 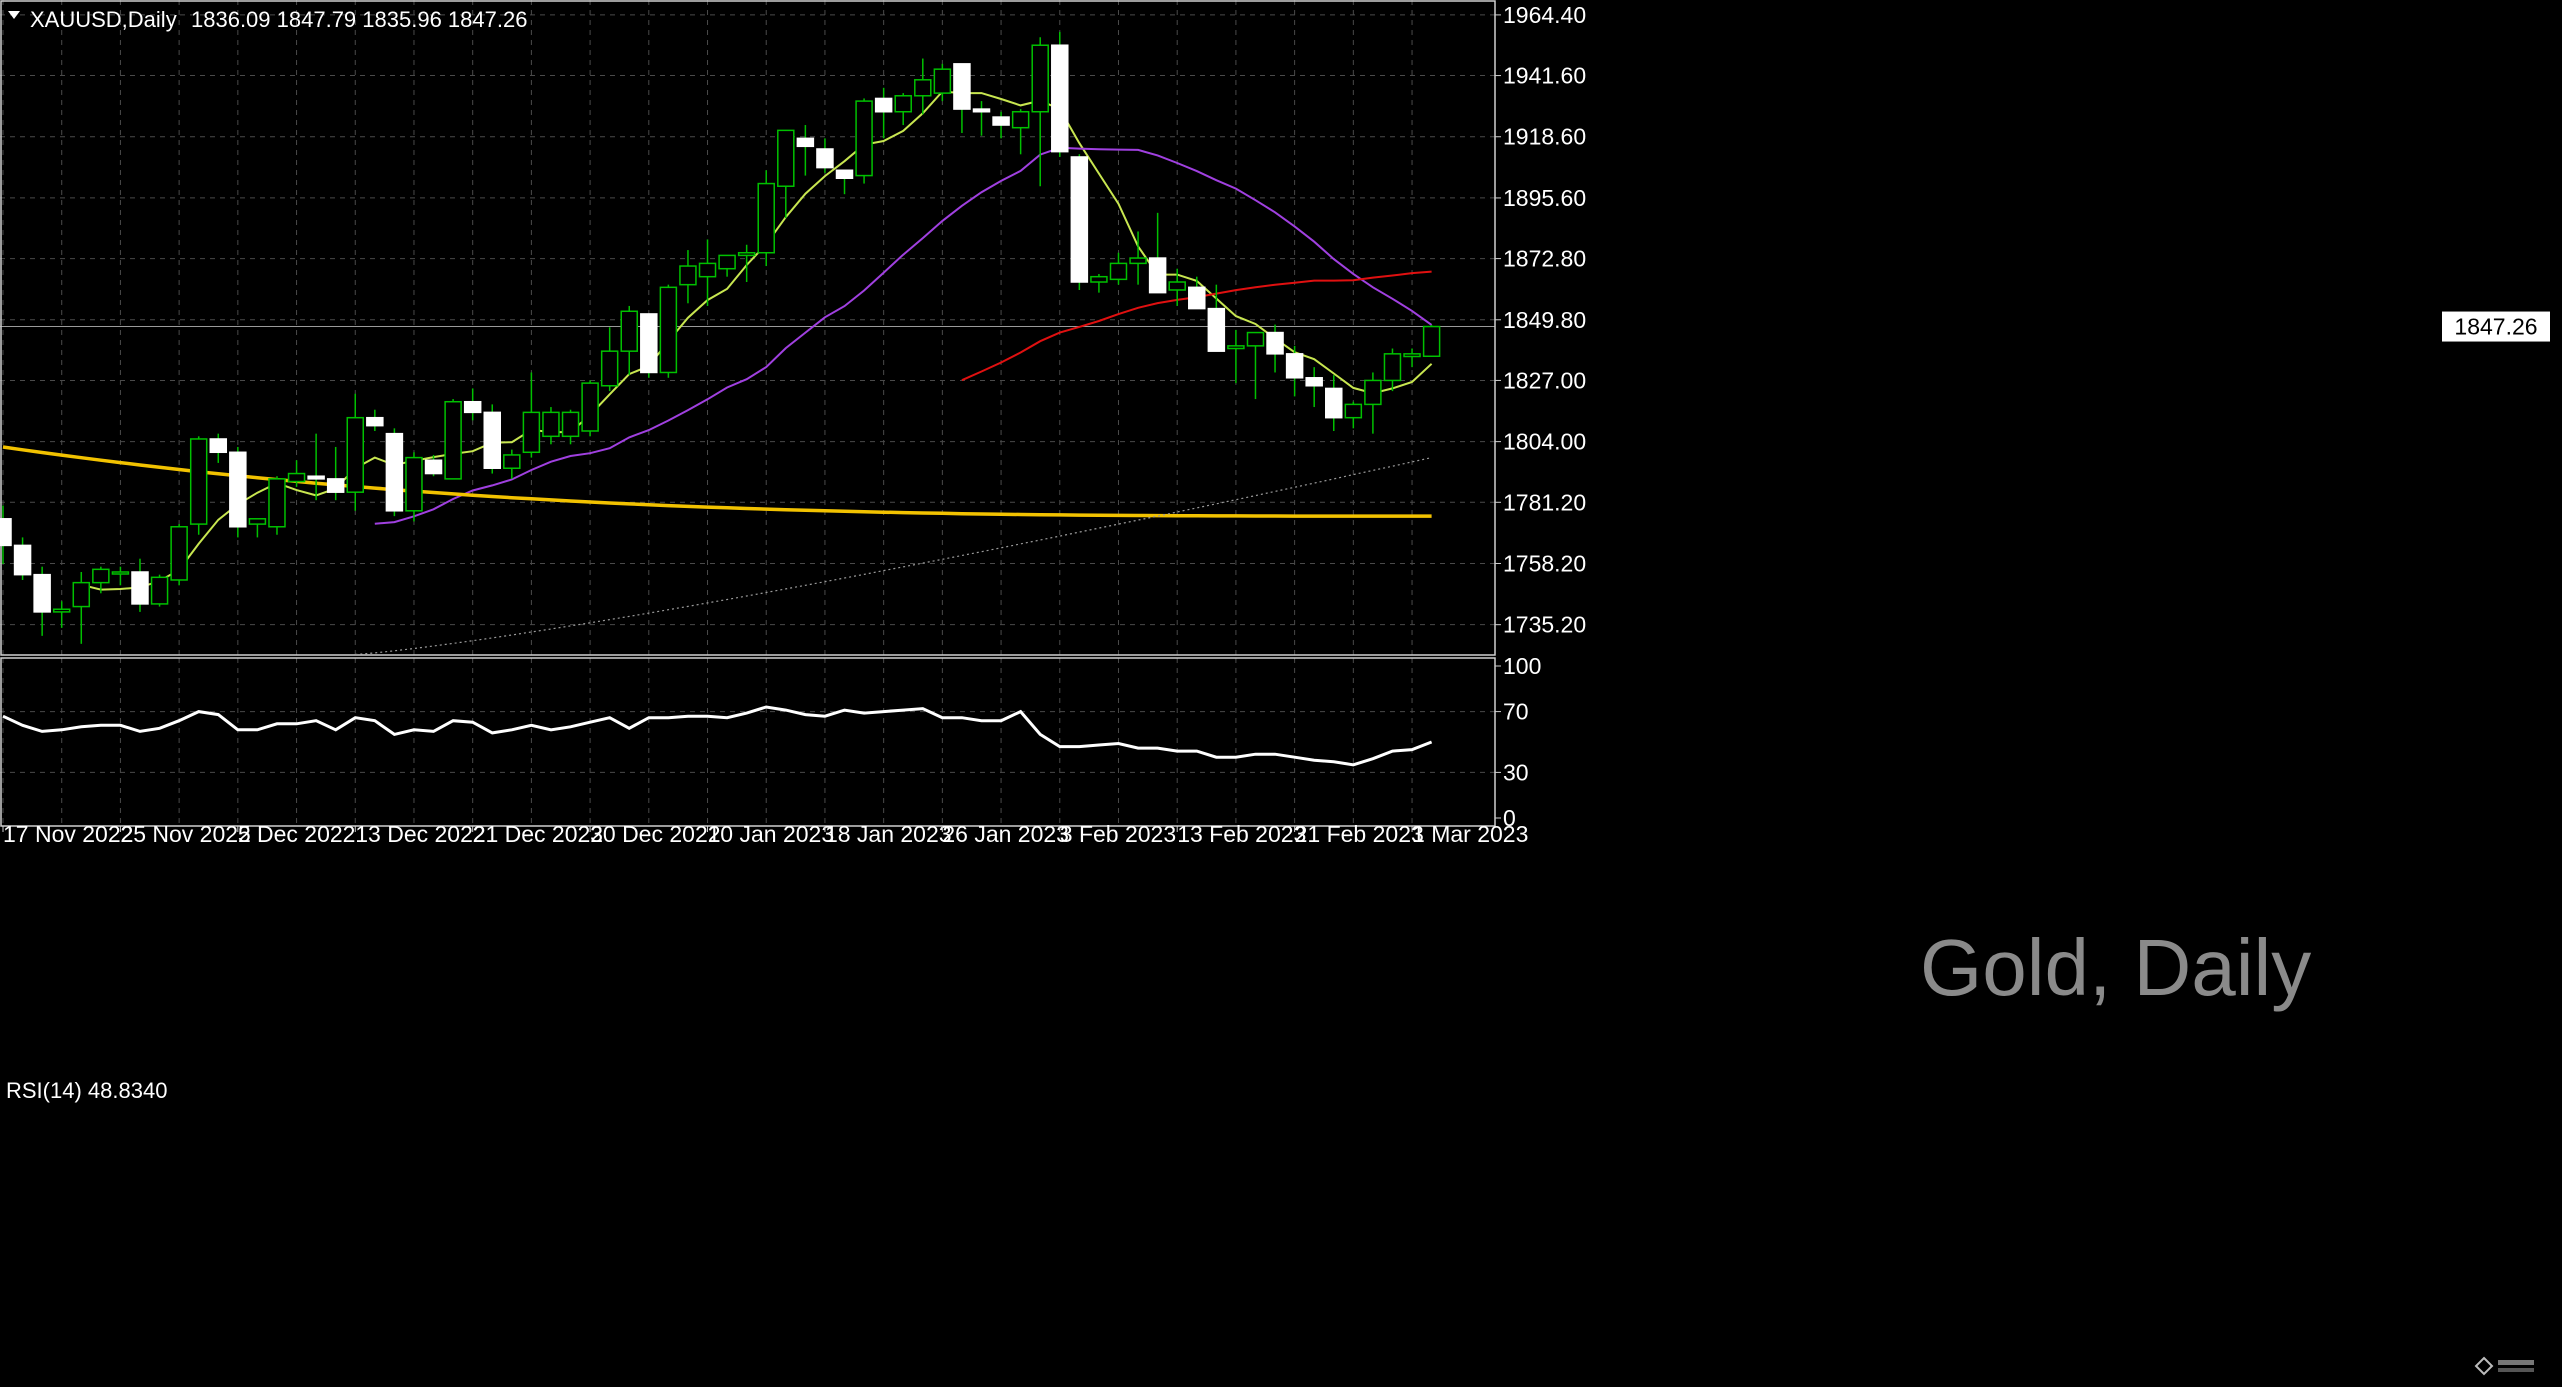 I want to click on price-axis-label: 1941.60, so click(x=1544, y=76).